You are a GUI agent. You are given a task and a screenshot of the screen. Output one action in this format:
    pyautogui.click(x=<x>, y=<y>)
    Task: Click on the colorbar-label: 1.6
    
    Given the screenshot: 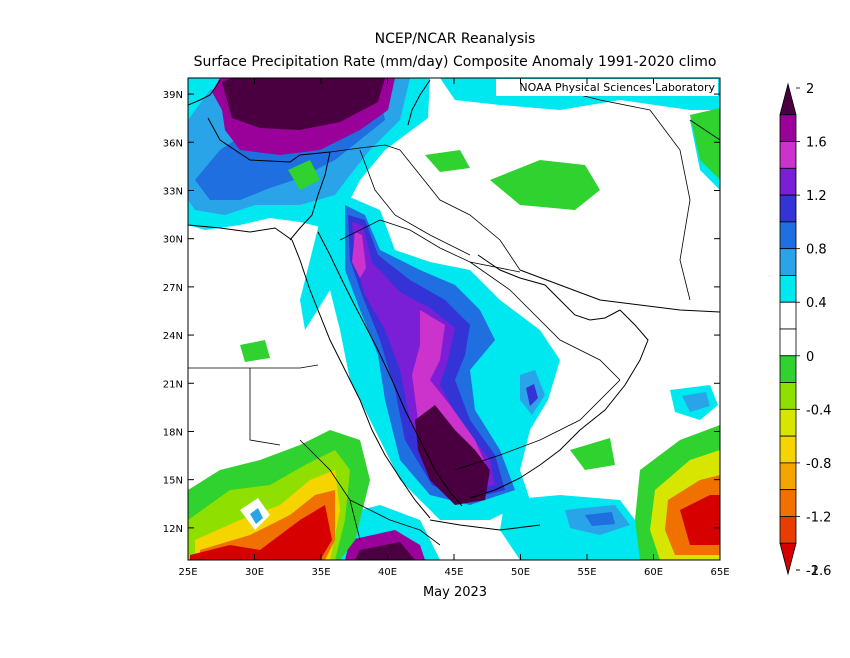 What is the action you would take?
    pyautogui.click(x=816, y=143)
    